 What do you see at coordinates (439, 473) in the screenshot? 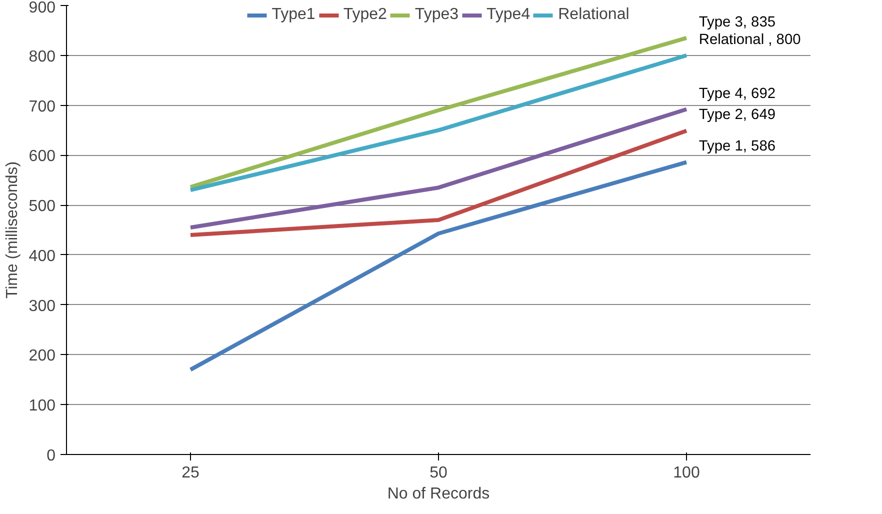
I see `x-tick-label: 50` at bounding box center [439, 473].